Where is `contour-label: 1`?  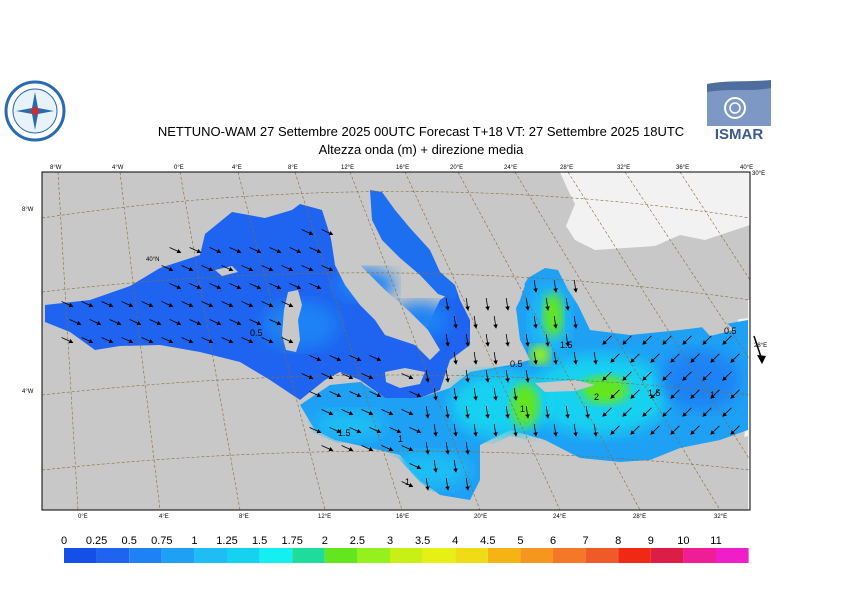
contour-label: 1 is located at coordinates (400, 439).